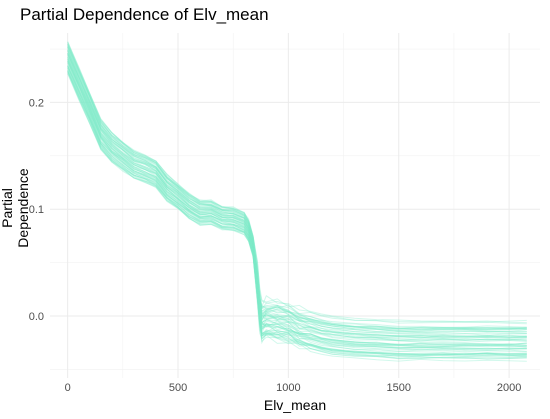  I want to click on x-tick-label: 0, so click(68, 388).